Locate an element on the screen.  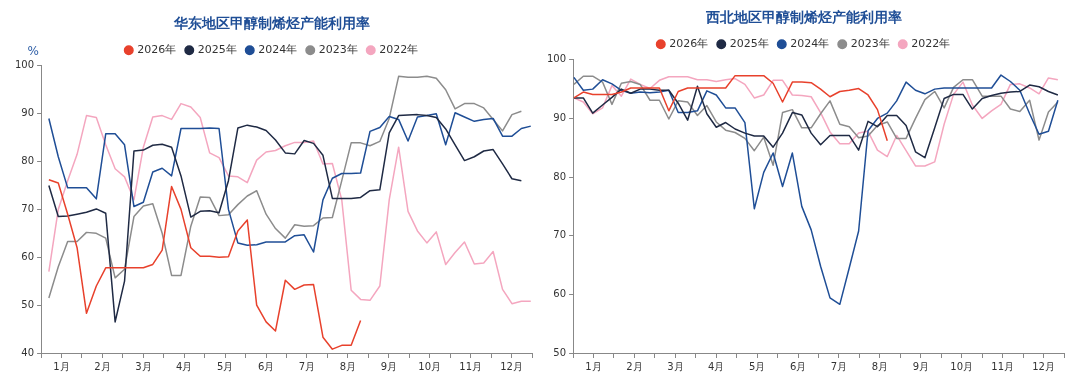
y-tick-label: 40 is located at coordinates (28, 352).